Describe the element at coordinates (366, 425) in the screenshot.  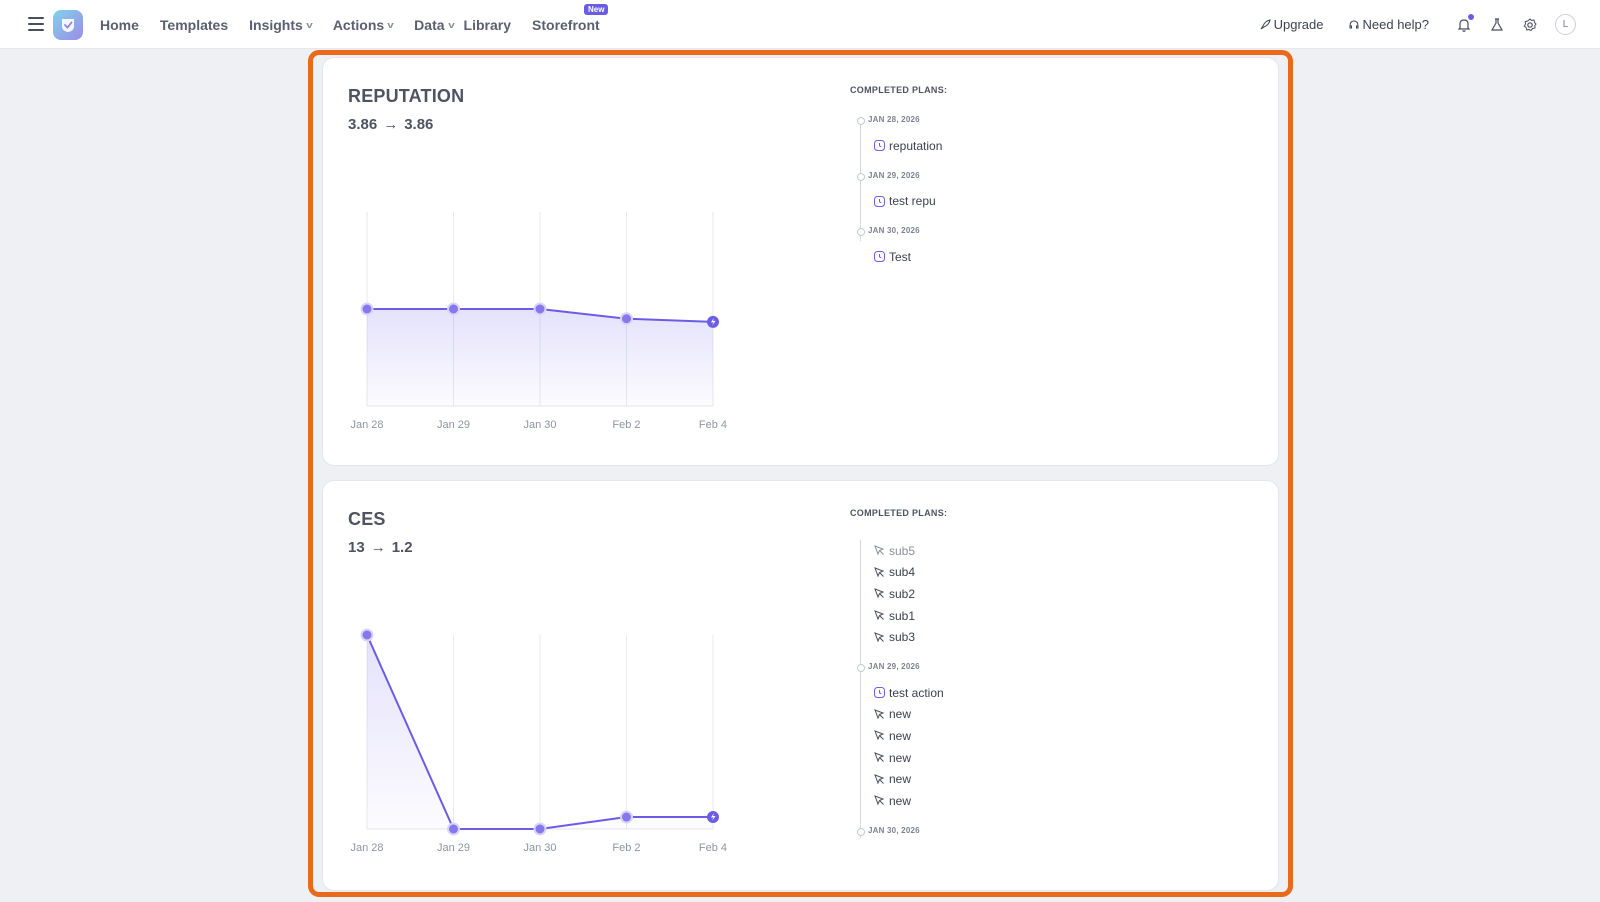
I see `x-tick-label: Jan 28` at that location.